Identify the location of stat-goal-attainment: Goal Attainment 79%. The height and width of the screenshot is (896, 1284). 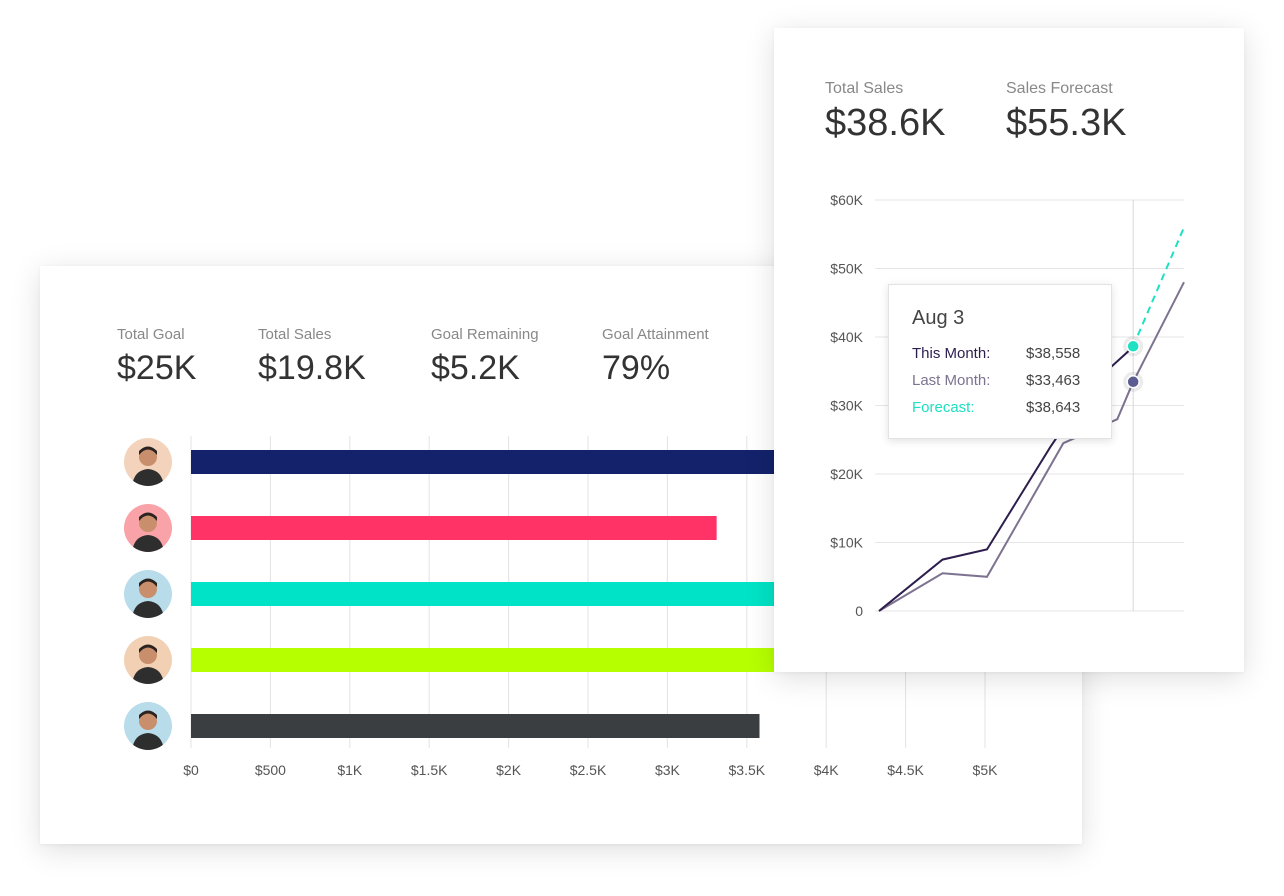
(655, 357).